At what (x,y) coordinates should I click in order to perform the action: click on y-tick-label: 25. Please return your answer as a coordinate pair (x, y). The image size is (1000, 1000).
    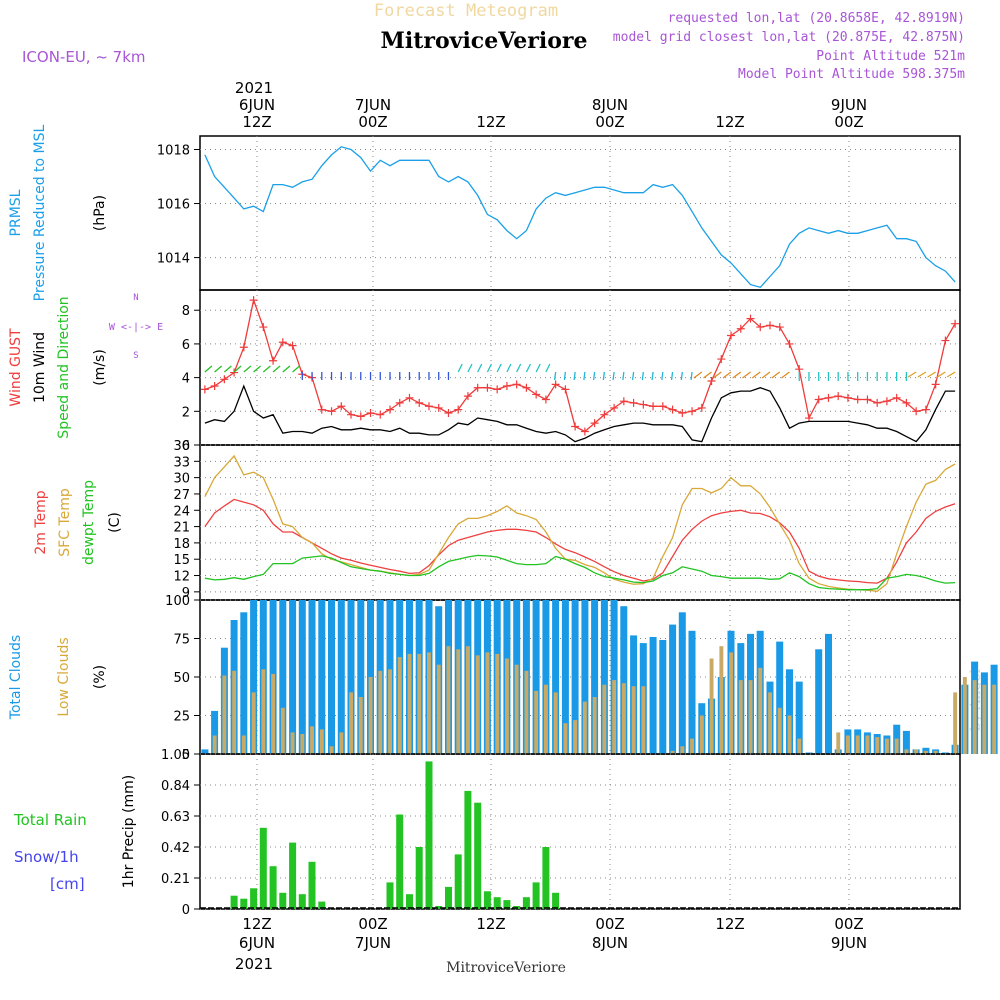
    Looking at the image, I should click on (181, 717).